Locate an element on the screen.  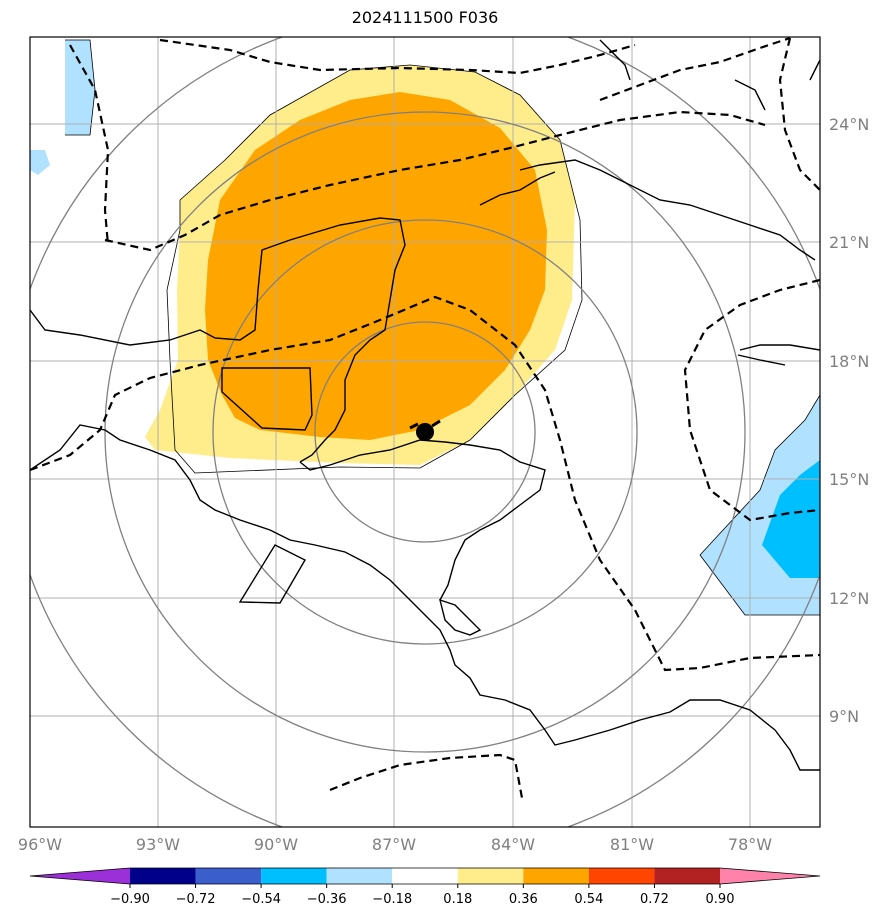
colorbar-extend-min is located at coordinates (80, 876).